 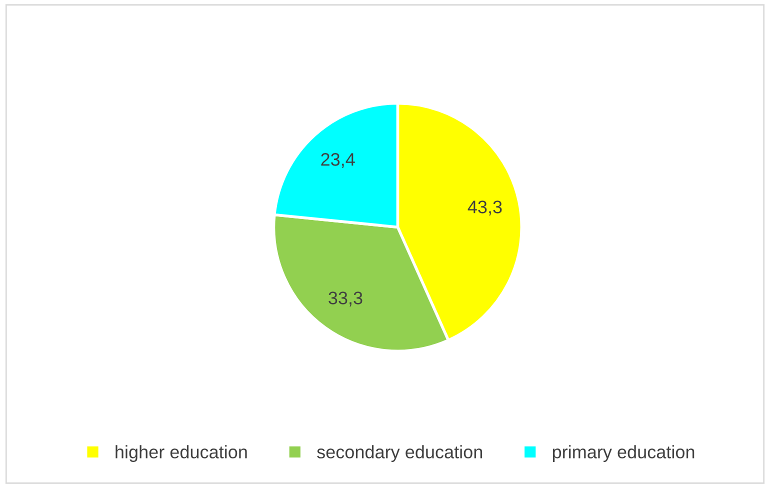 What do you see at coordinates (338, 160) in the screenshot?
I see `data-label: 23,4` at bounding box center [338, 160].